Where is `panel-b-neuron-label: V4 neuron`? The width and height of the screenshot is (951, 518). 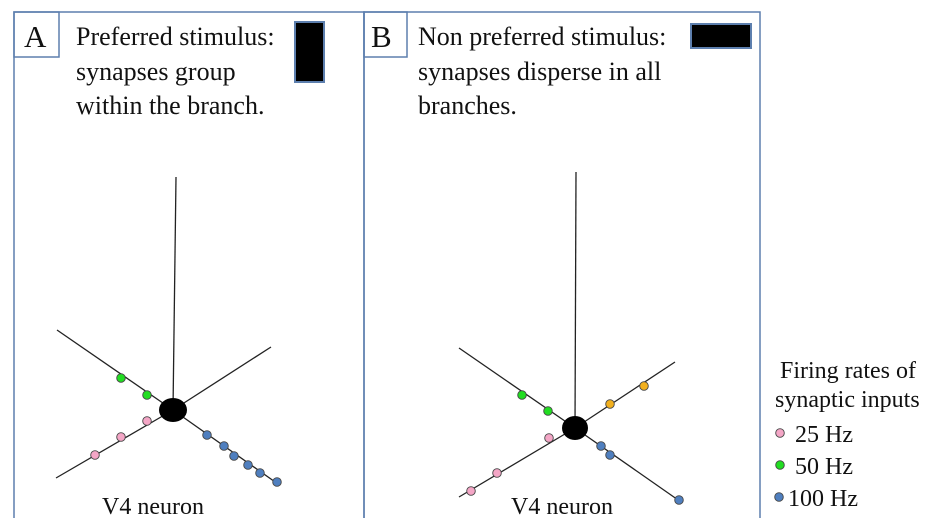
panel-b-neuron-label: V4 neuron is located at coordinates (562, 506).